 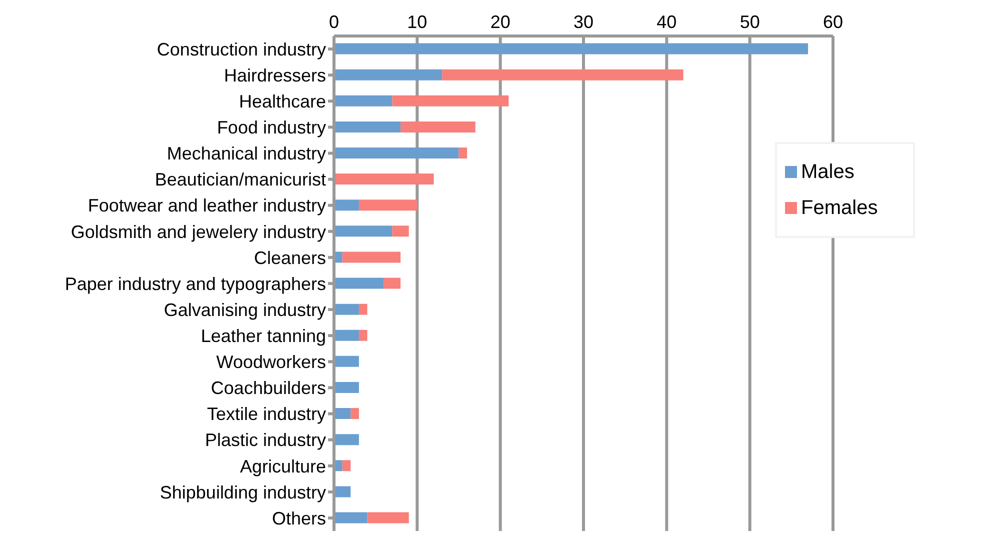 I want to click on x-tick-label: 40, so click(x=666, y=22).